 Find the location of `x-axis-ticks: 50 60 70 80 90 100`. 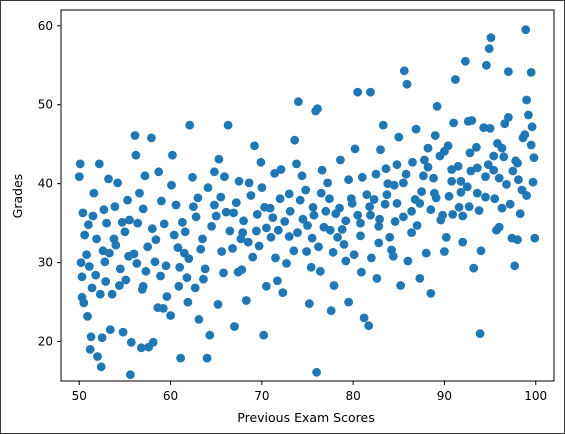

x-axis-ticks: 50 60 70 80 90 100 is located at coordinates (309, 392).